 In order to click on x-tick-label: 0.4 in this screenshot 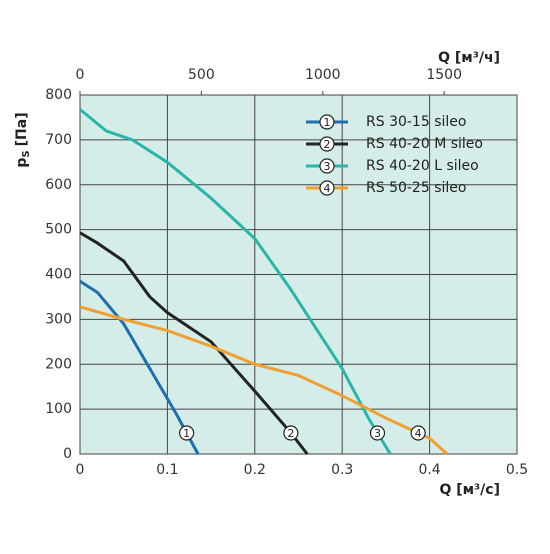, I will do `click(429, 470)`.